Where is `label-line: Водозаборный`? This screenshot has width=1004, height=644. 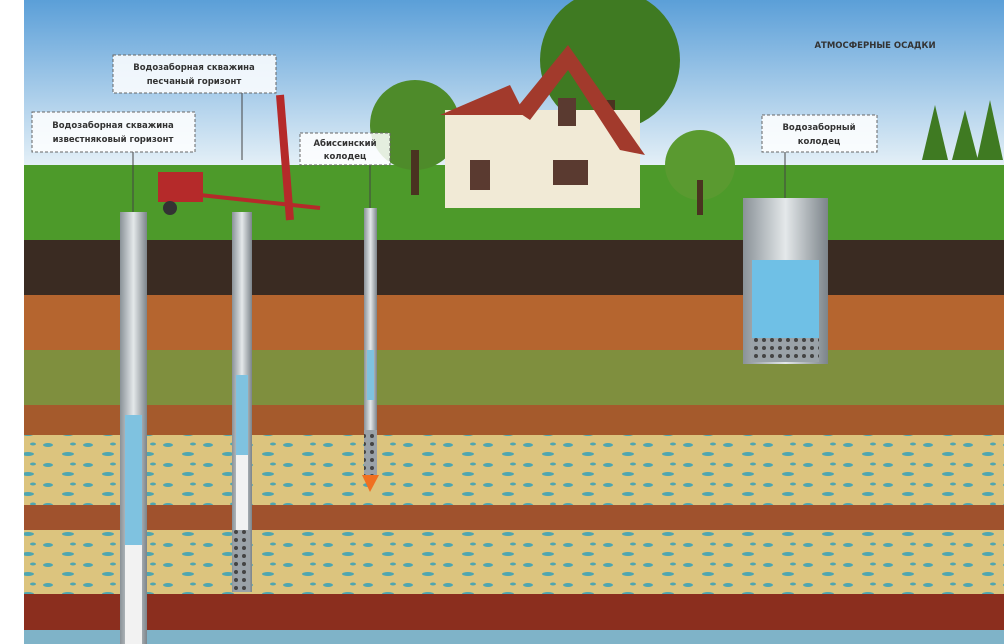 label-line: Водозаборный is located at coordinates (818, 127).